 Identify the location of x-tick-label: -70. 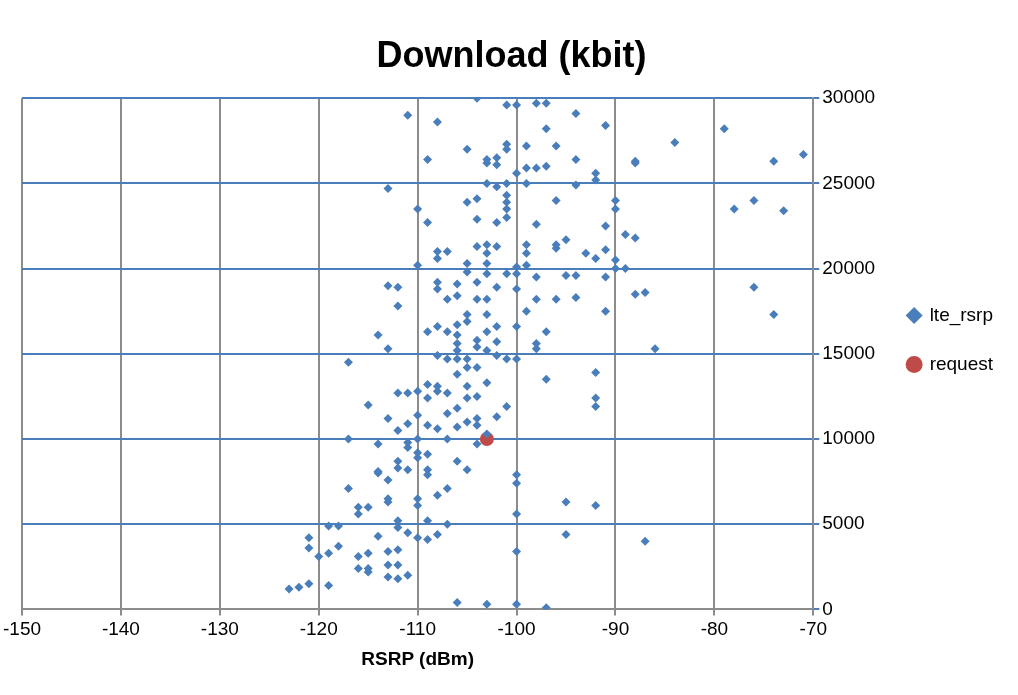
(813, 629).